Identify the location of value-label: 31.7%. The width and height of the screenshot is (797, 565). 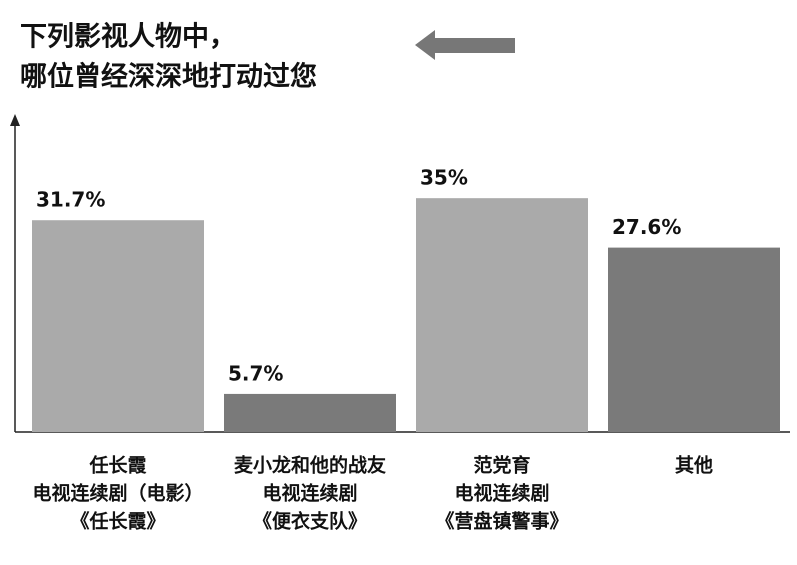
(70, 200).